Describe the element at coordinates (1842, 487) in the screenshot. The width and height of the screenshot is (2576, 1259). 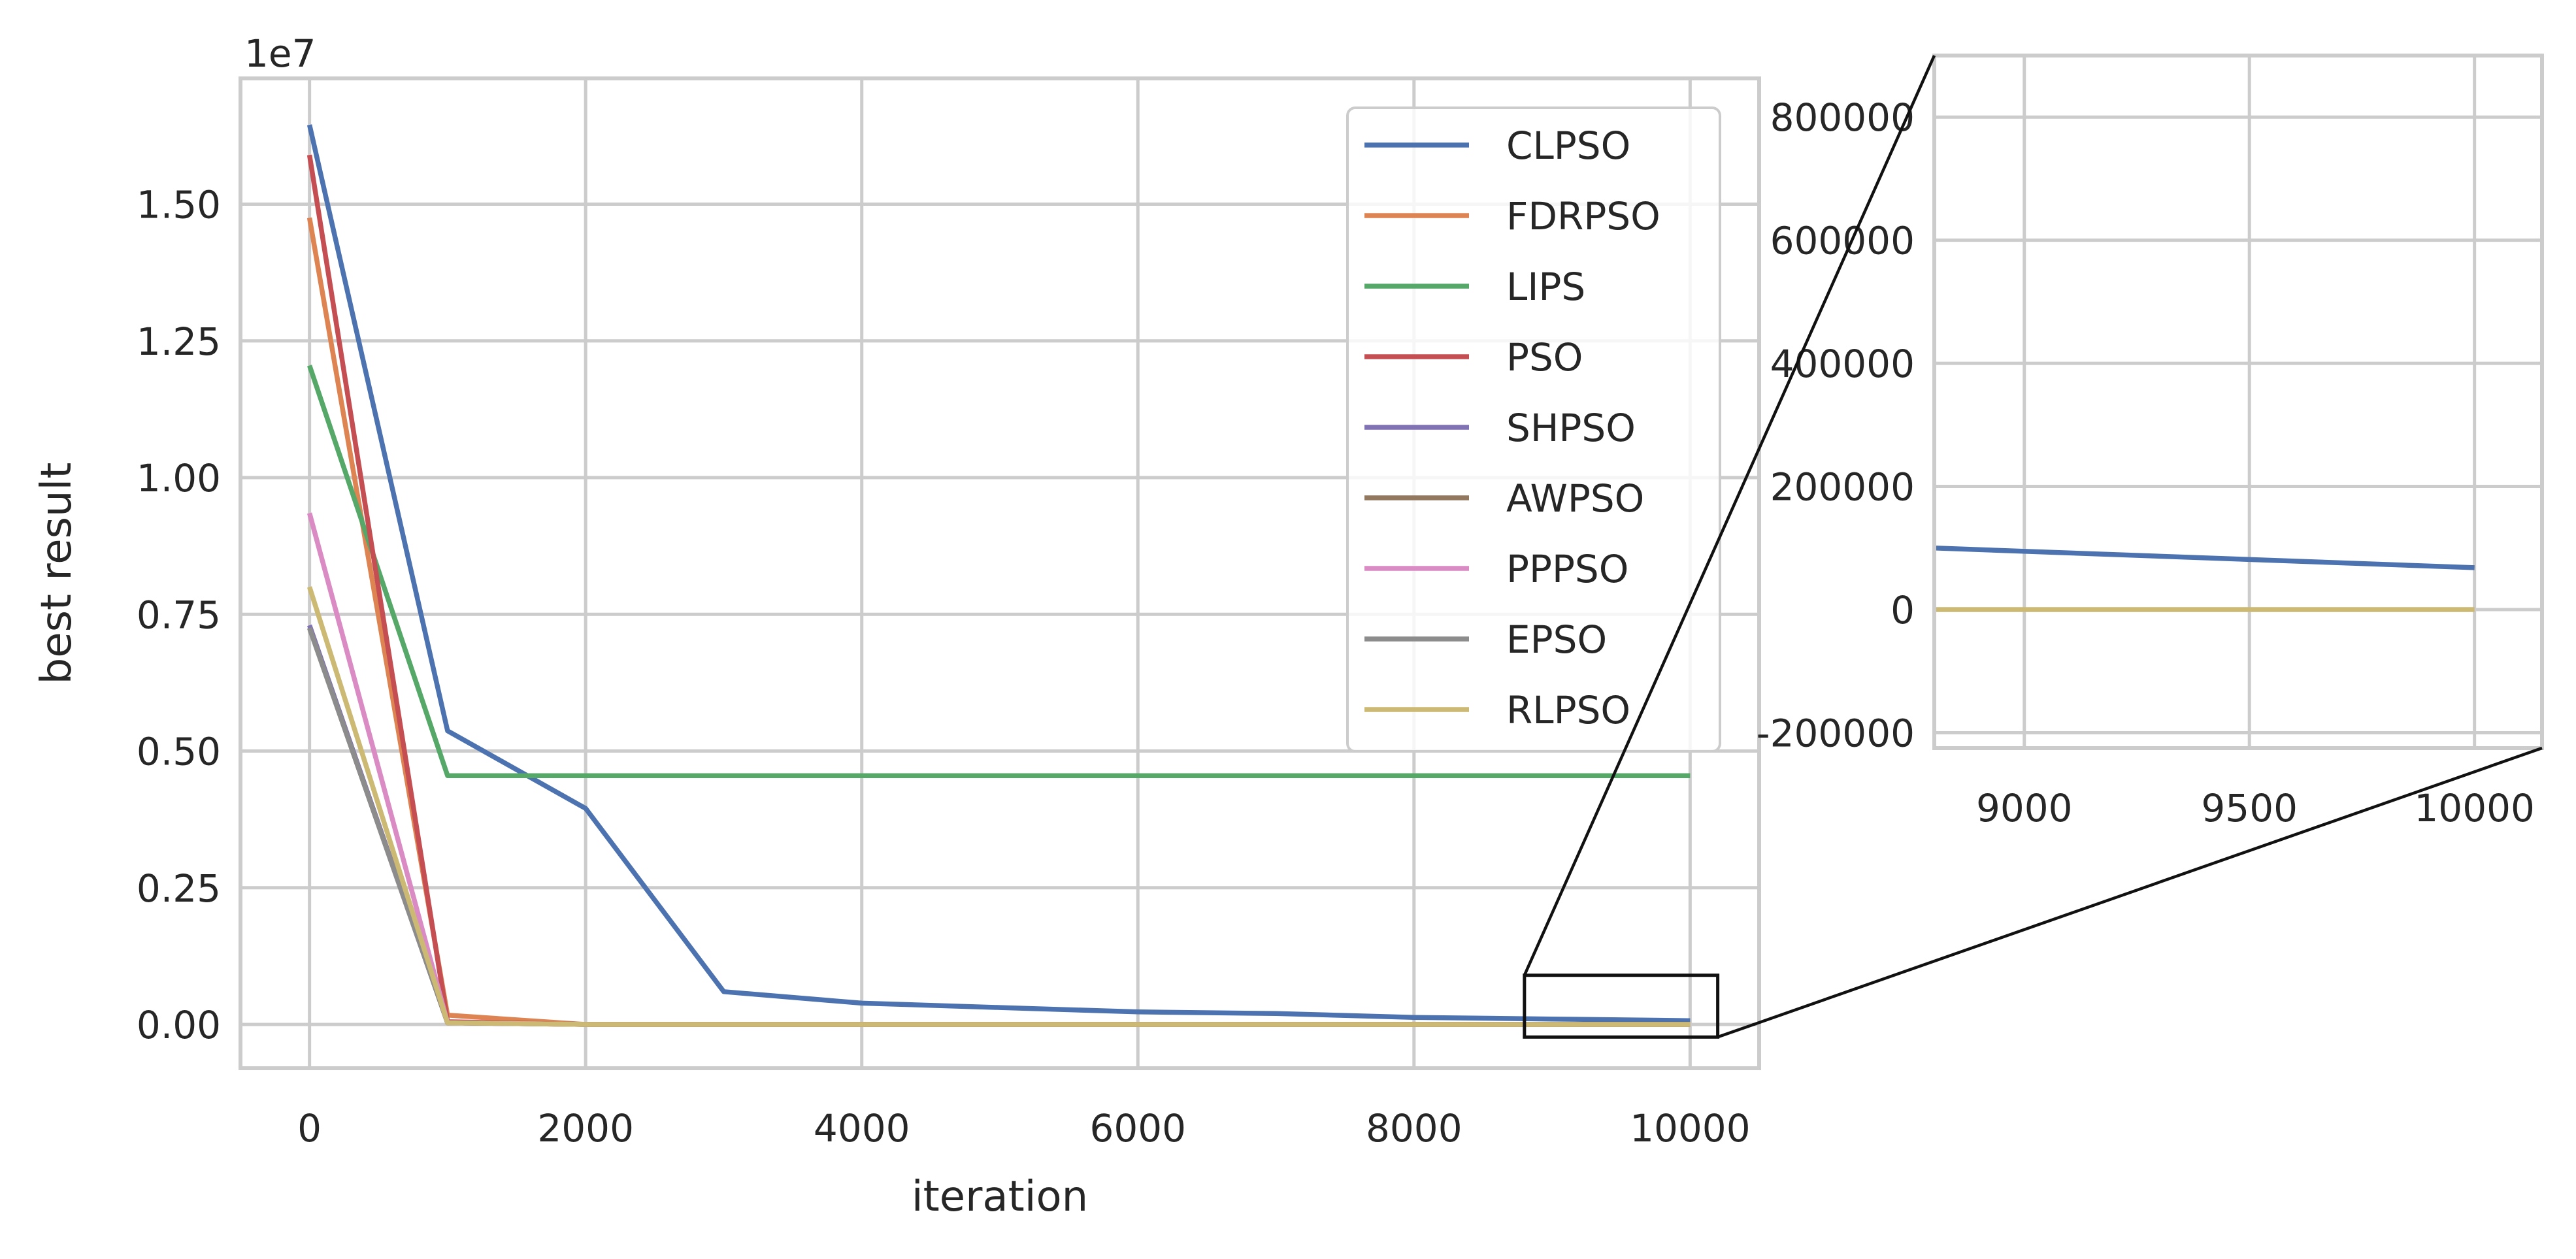
I see `inset-y-tick-label: 200000` at that location.